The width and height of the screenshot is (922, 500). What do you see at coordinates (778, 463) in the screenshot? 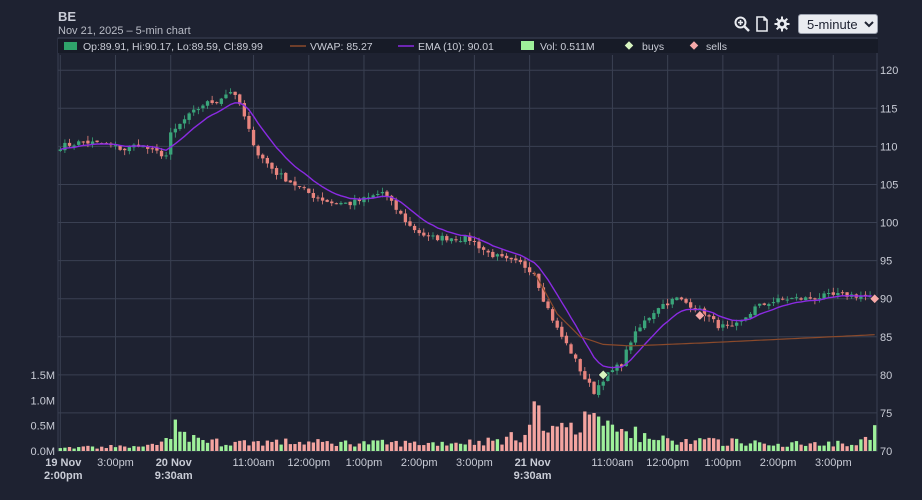
I see `time-tick-label: 2:00pm` at bounding box center [778, 463].